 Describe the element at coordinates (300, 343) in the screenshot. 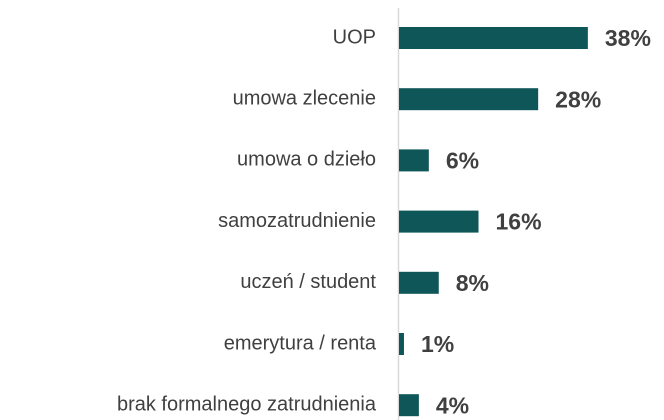

I see `category-label: emerytura / renta` at that location.